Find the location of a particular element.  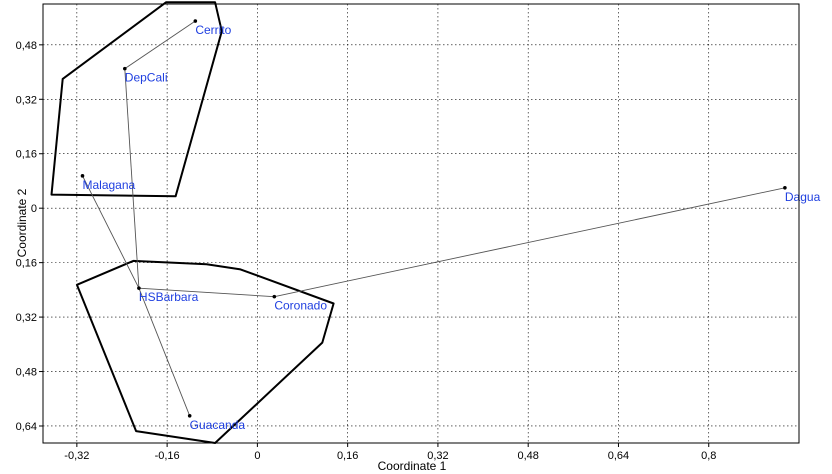

point-label: Malagana is located at coordinates (108, 185).